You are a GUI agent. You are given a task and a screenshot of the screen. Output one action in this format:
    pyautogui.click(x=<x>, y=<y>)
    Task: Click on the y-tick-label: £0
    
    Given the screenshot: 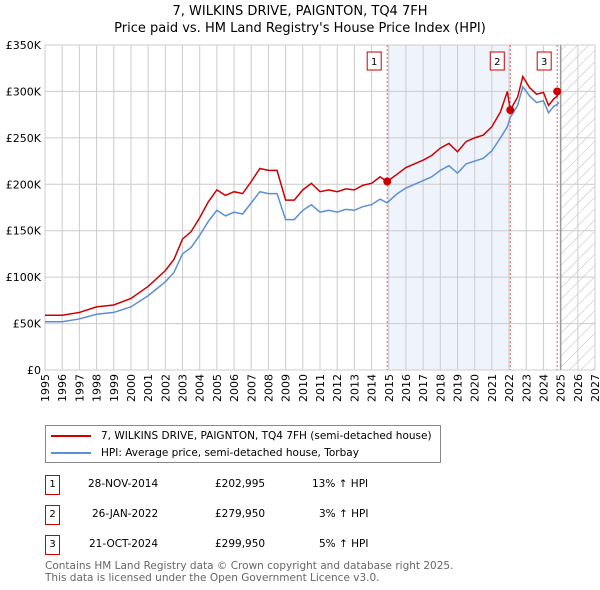 What is the action you would take?
    pyautogui.click(x=34, y=370)
    